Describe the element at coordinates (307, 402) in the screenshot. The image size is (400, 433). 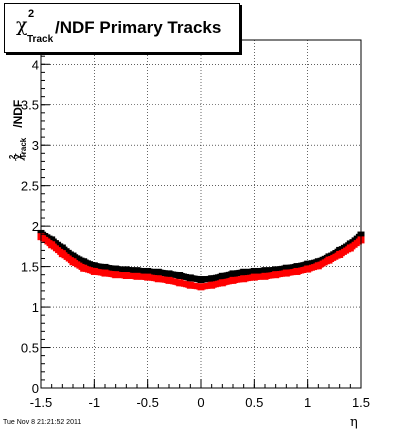
I see `x-tick-label: 1` at that location.